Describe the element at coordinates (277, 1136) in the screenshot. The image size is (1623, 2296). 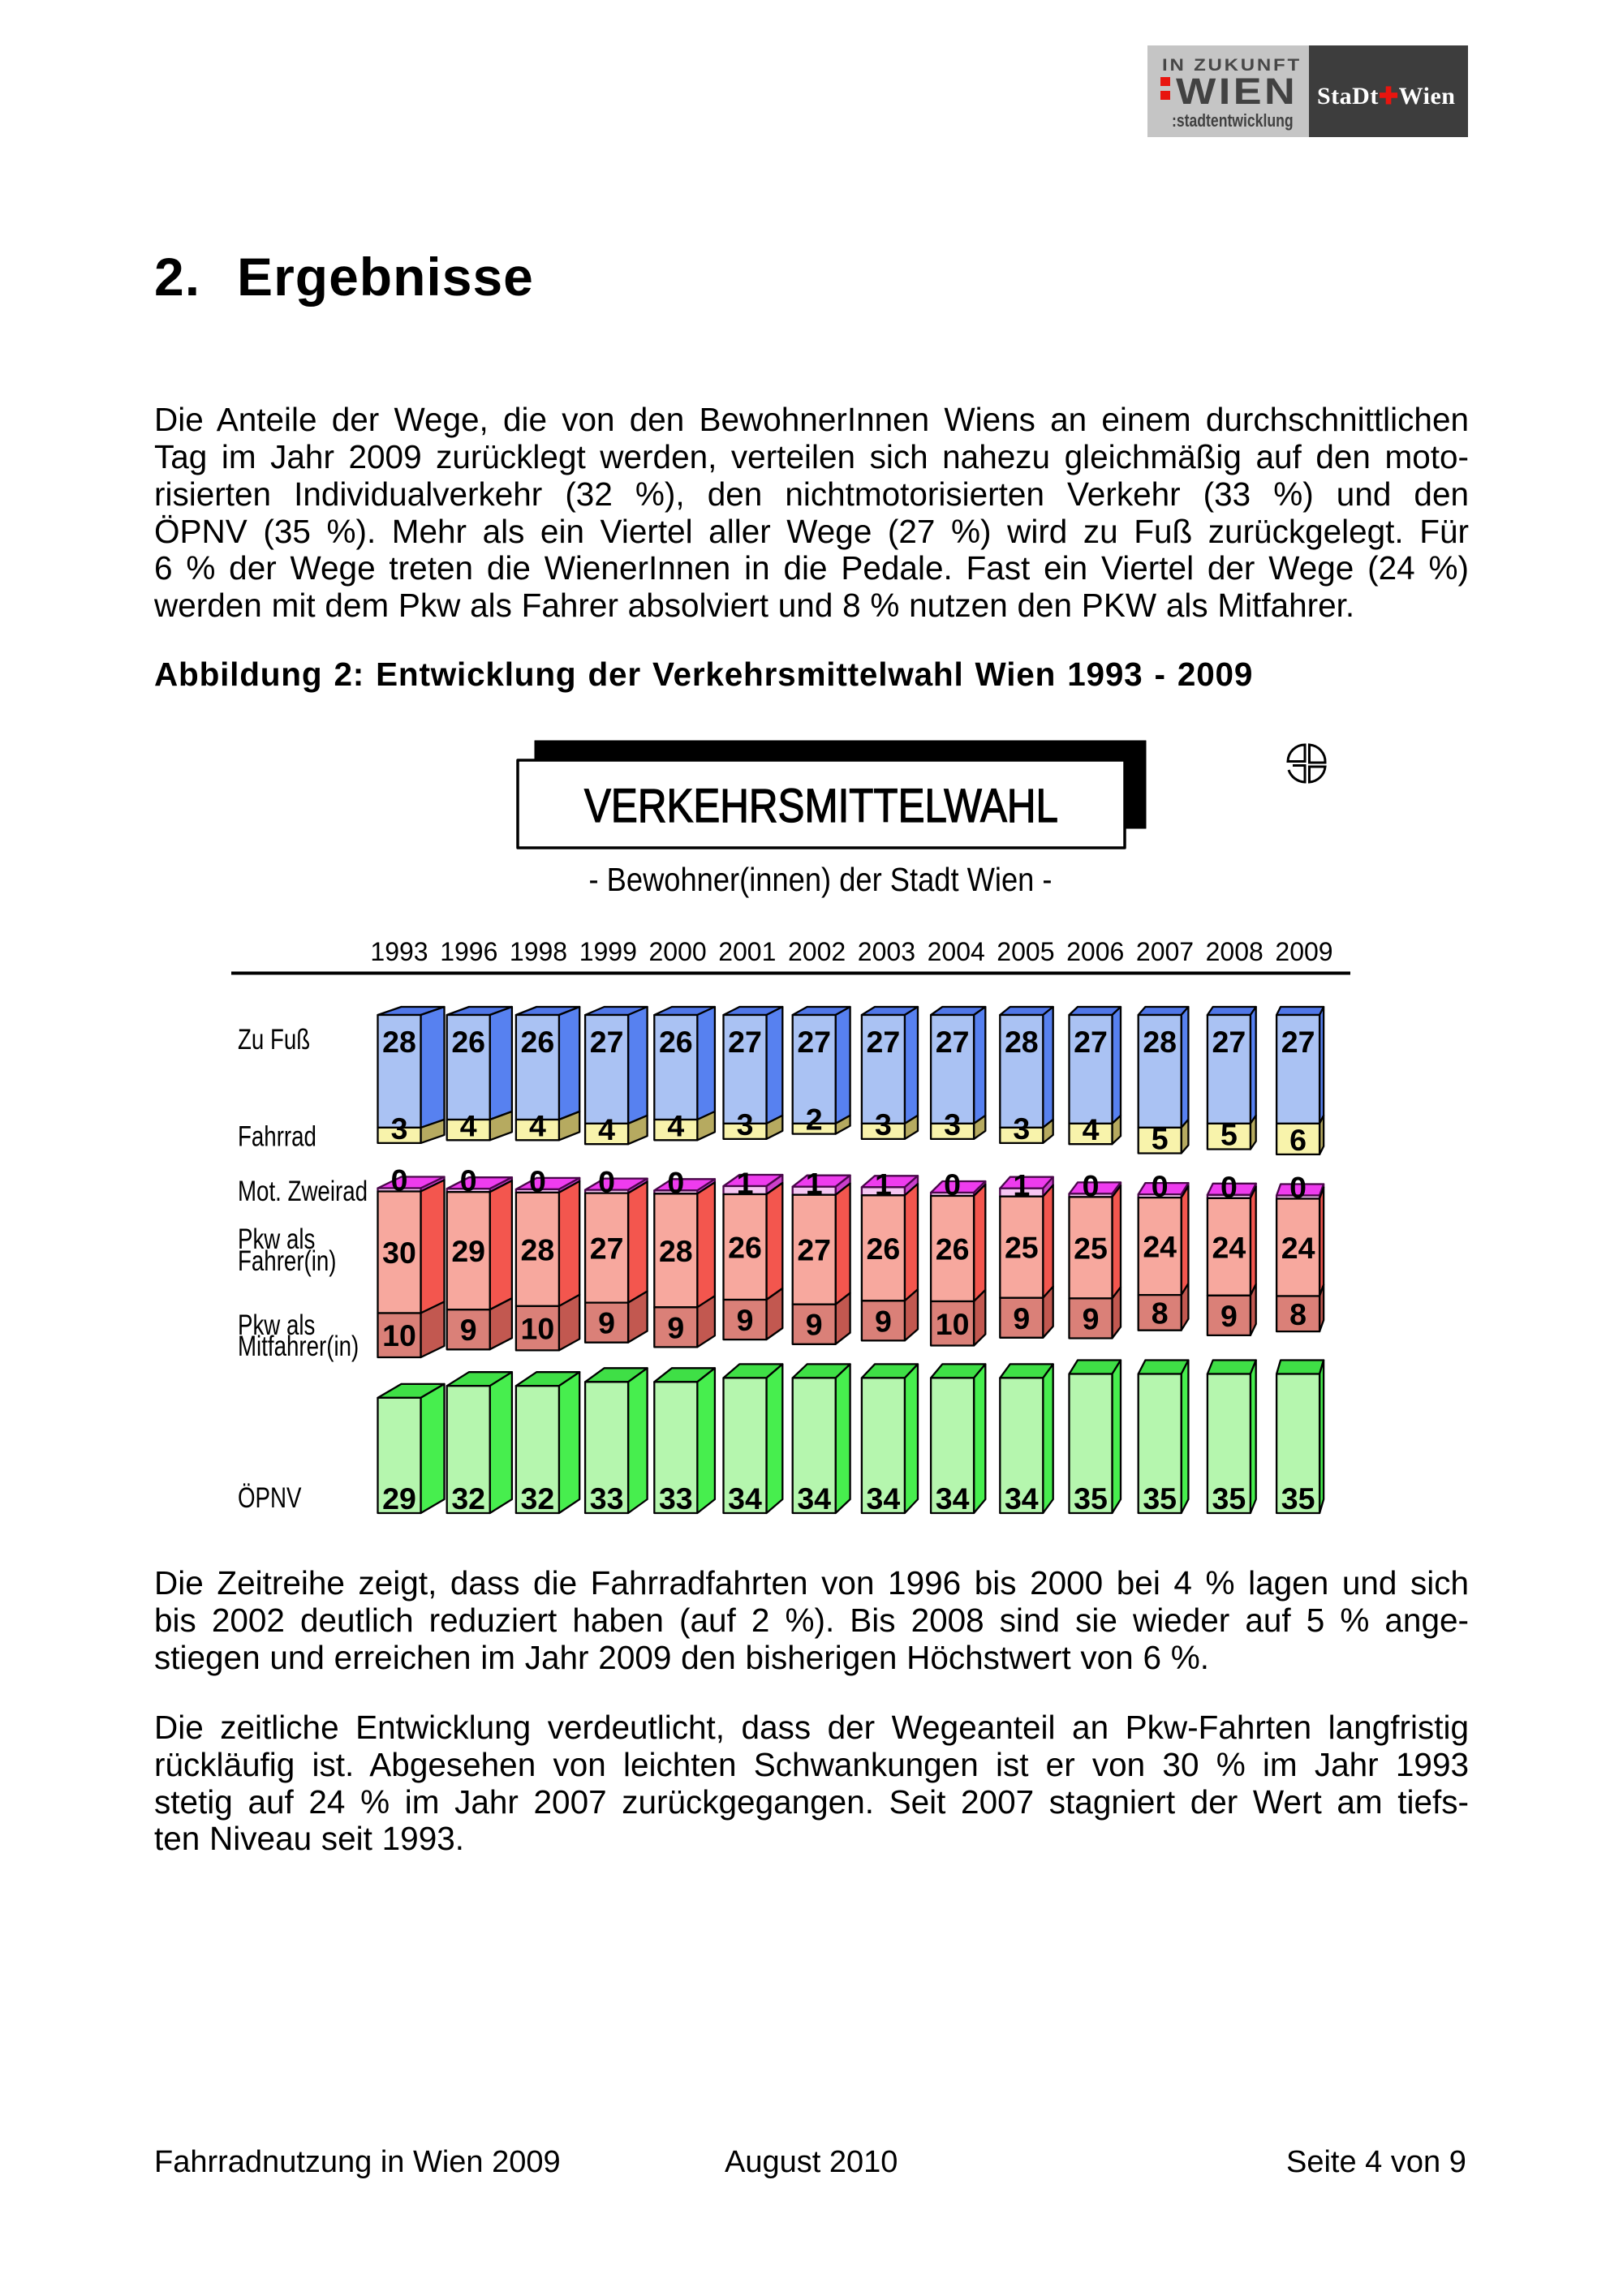
I see `svg-text: Fahrrad` at that location.